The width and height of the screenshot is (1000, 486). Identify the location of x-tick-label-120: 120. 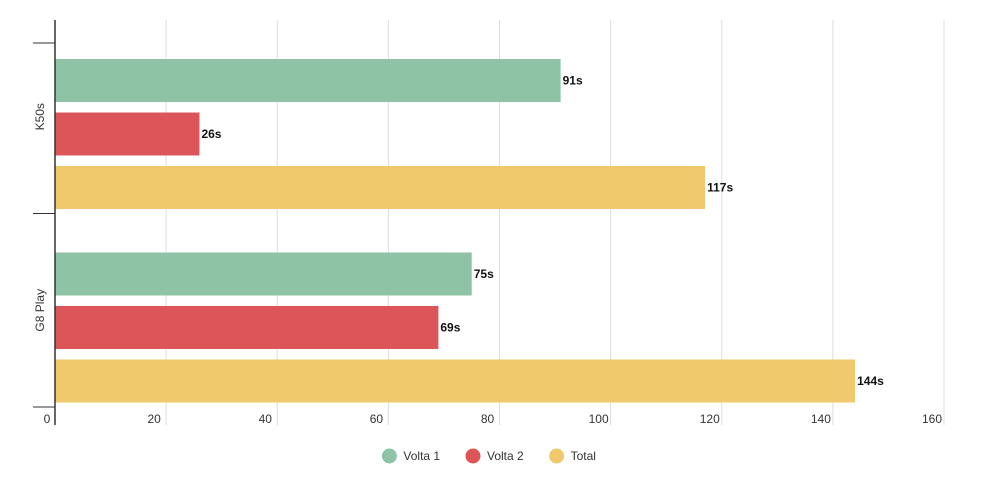
(710, 419).